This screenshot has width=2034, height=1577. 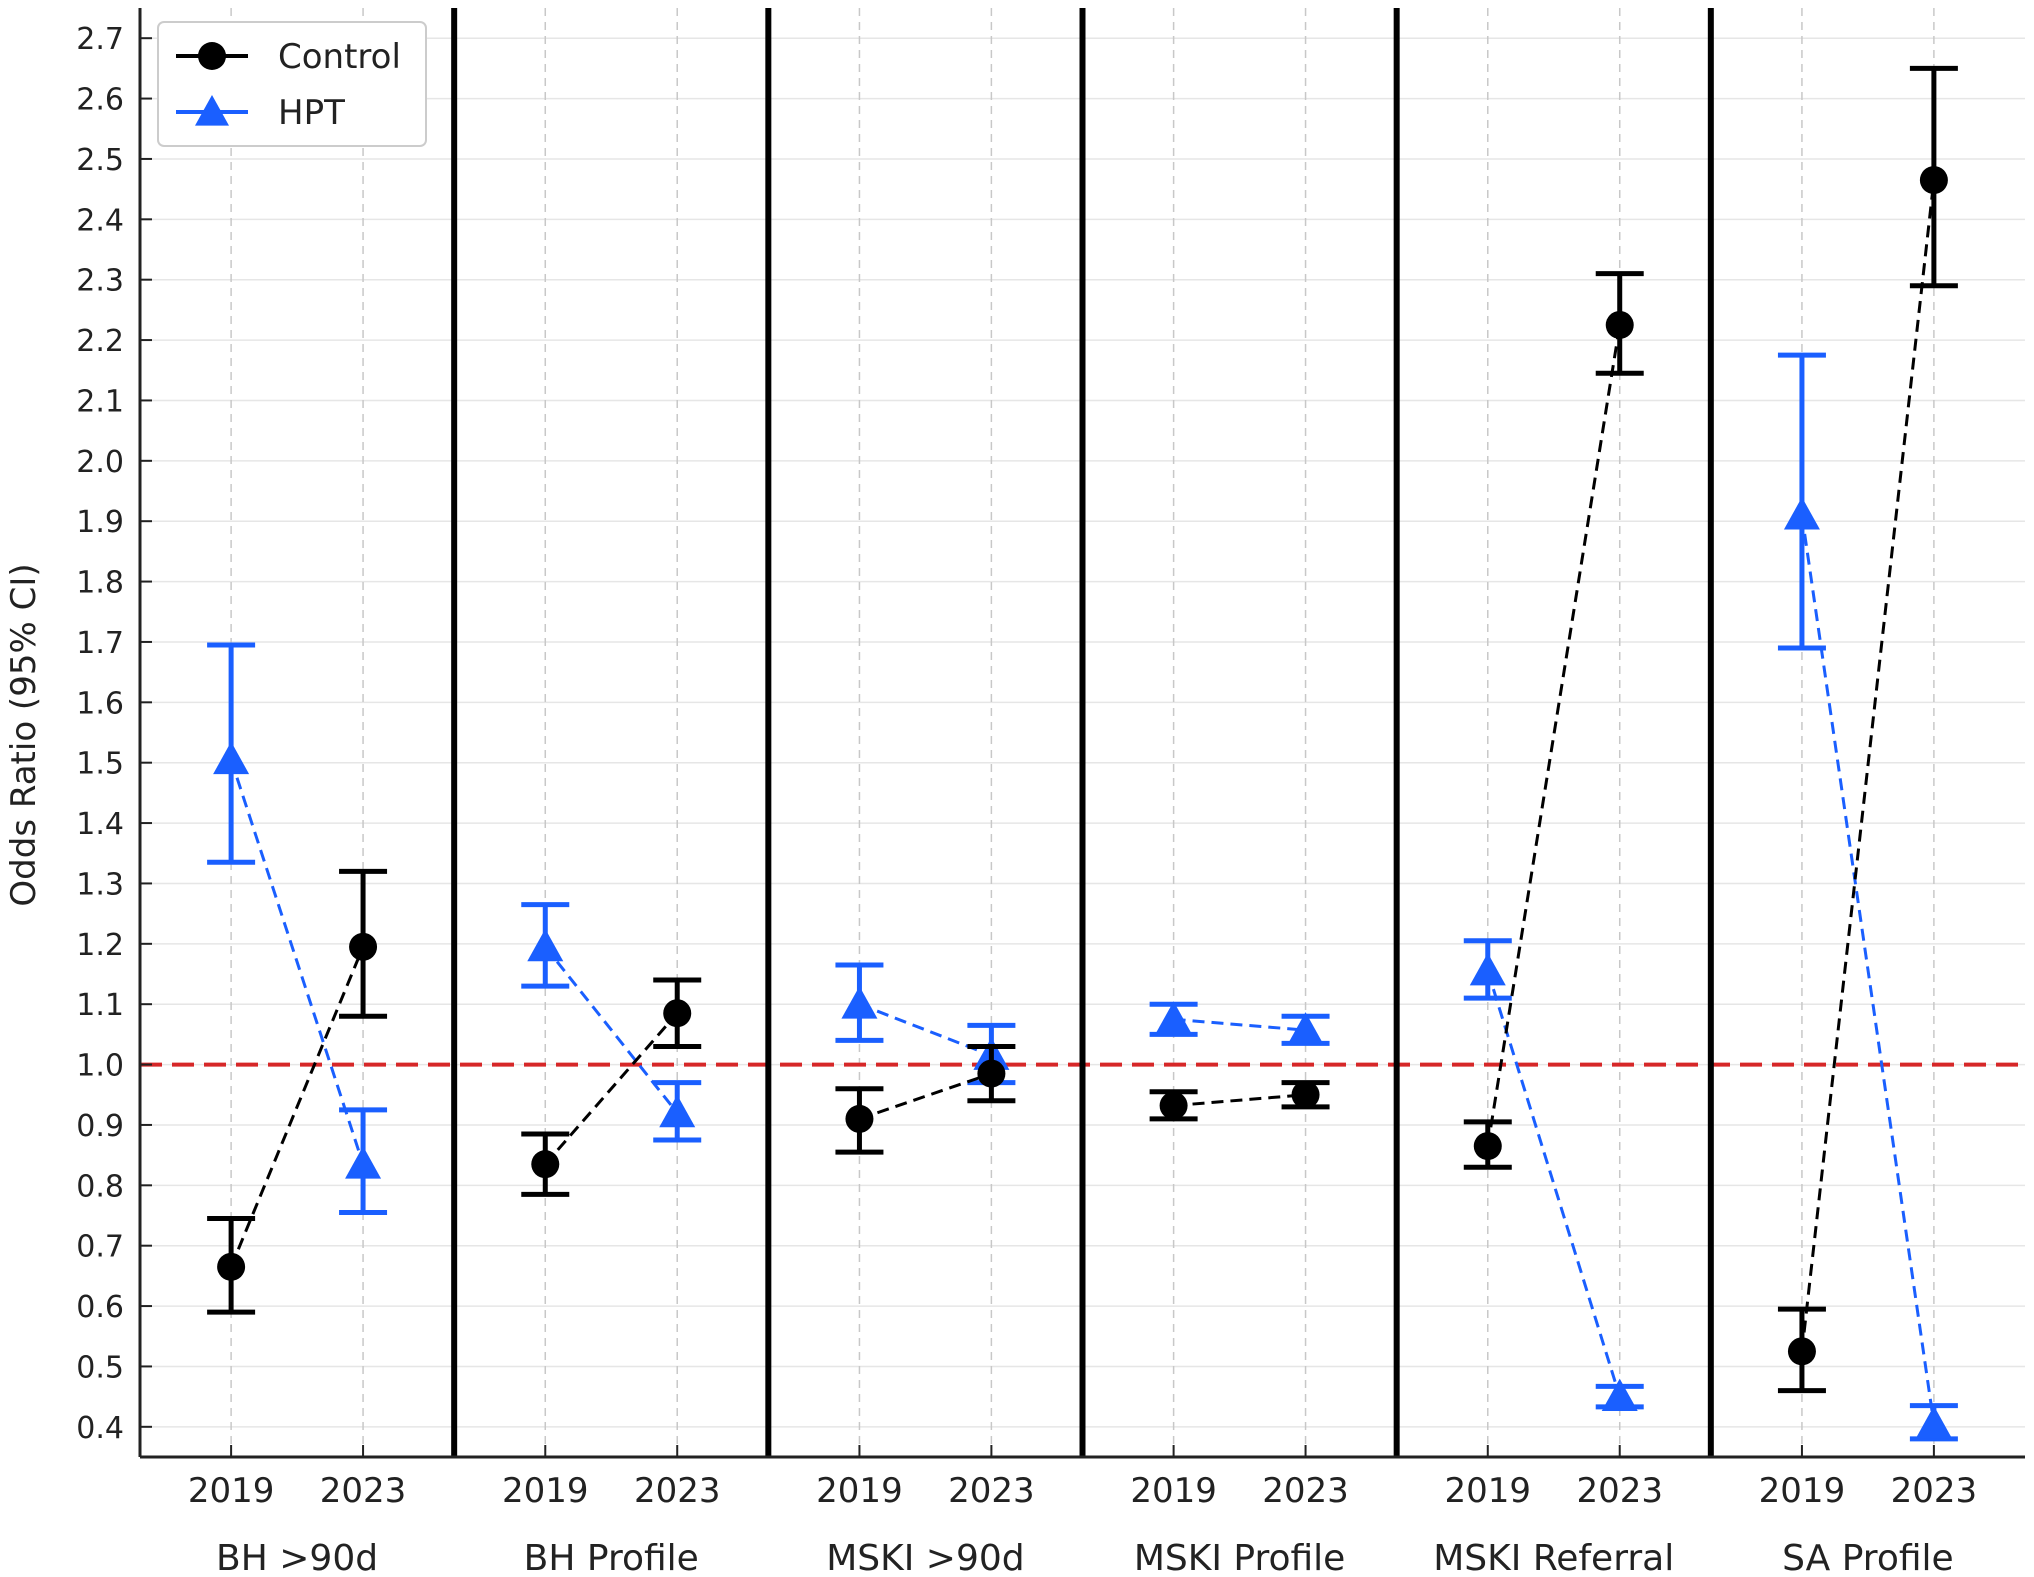 I want to click on legend-marker-hpt, so click(x=212, y=110).